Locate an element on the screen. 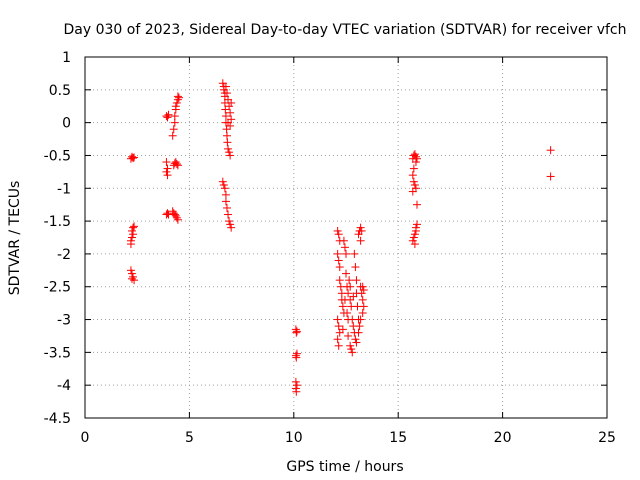 The image size is (640, 480). x-tick-label: 15 is located at coordinates (398, 438).